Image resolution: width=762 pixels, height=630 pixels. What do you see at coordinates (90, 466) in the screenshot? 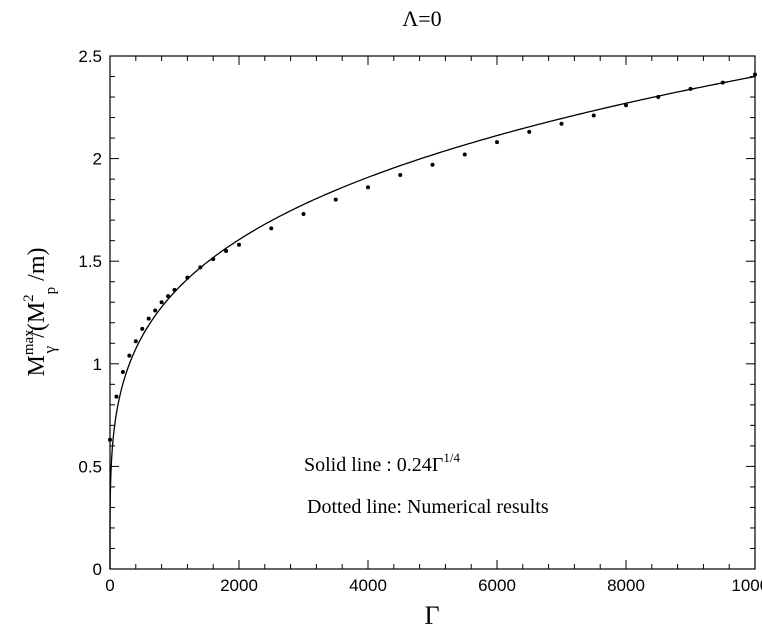
I see `y-tick-label: 0.5` at bounding box center [90, 466].